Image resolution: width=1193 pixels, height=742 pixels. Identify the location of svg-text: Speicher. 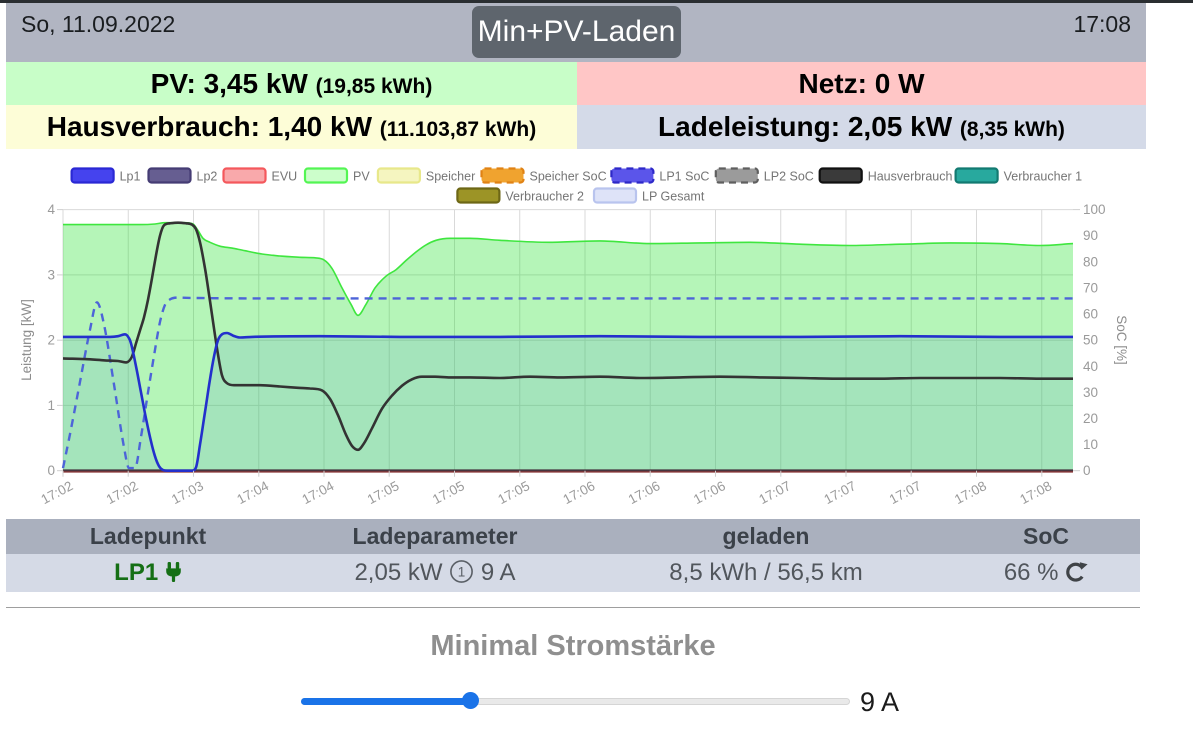
(450, 177).